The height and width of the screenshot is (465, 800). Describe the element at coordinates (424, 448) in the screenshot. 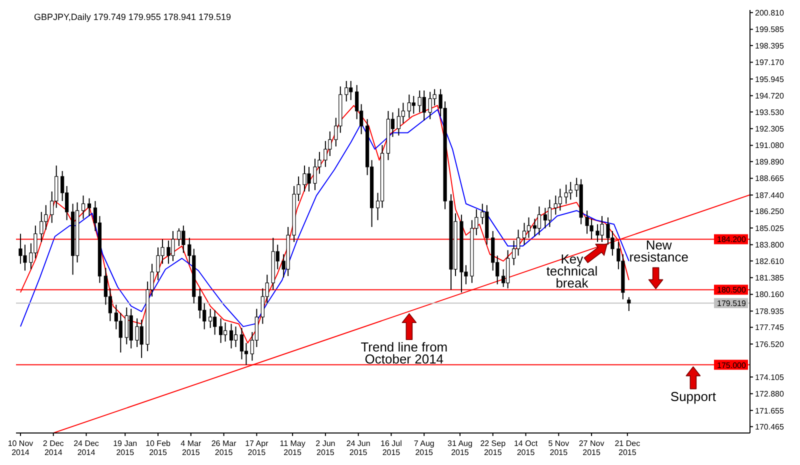

I see `x-tick-label: 7 Aug 2015` at that location.